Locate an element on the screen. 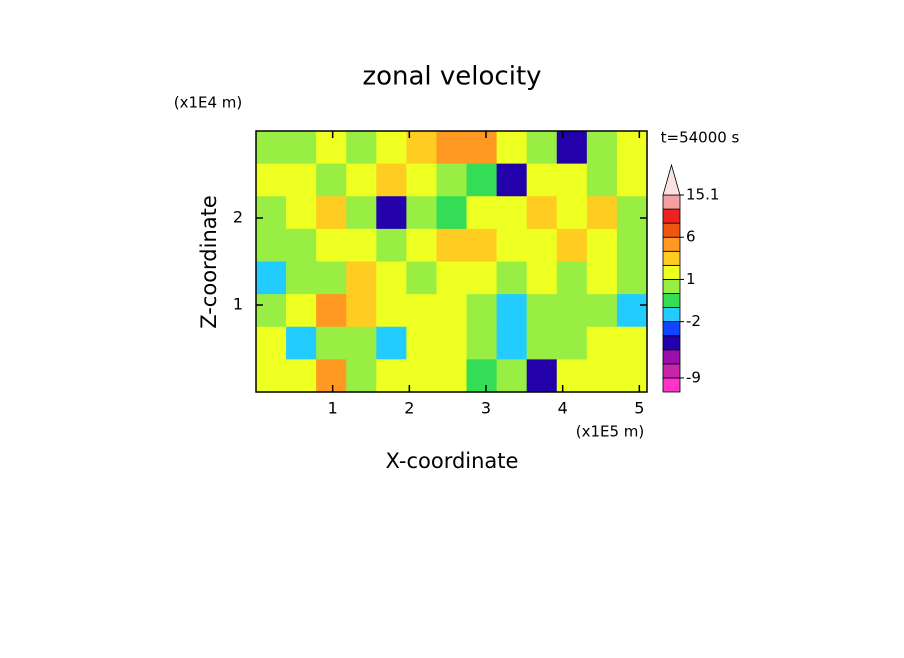 The height and width of the screenshot is (658, 904). y-tick-label: 2 is located at coordinates (238, 217).